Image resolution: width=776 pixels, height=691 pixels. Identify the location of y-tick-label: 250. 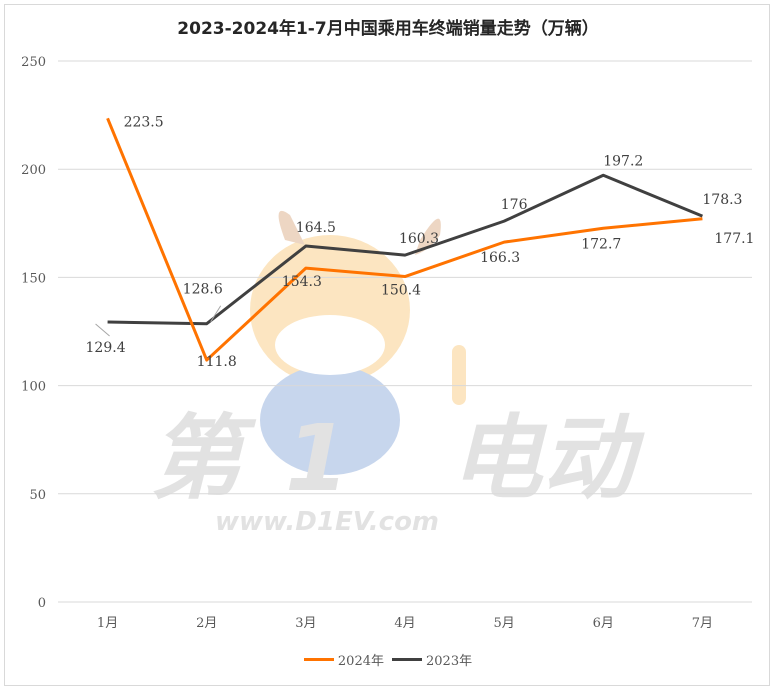
(33, 62).